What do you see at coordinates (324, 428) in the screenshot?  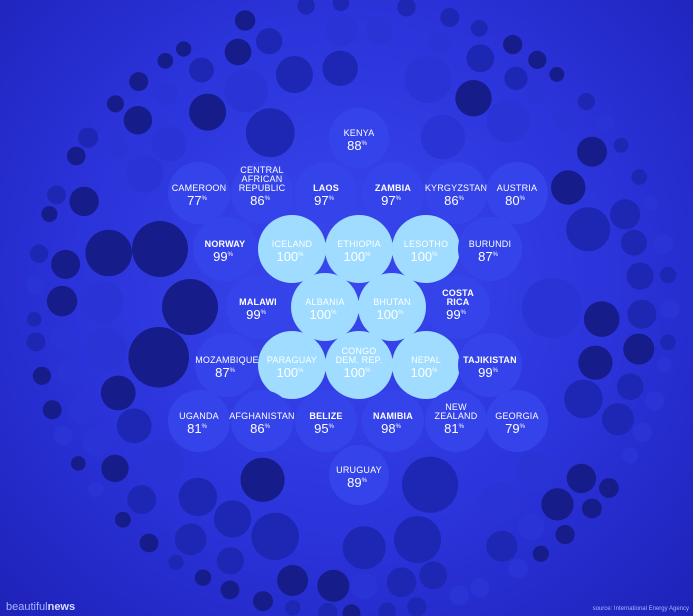 I see `value-label: 95%` at bounding box center [324, 428].